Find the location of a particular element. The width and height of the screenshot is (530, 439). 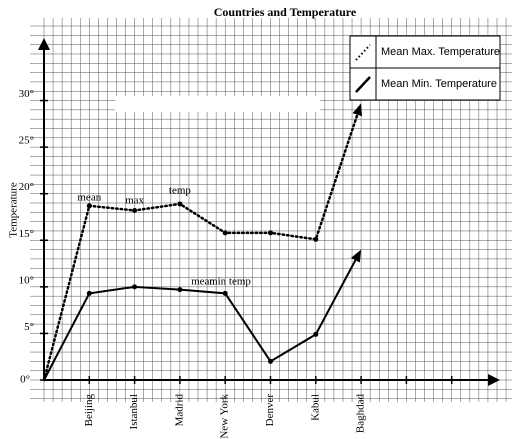

x-tick-label: Kabul is located at coordinates (315, 407).